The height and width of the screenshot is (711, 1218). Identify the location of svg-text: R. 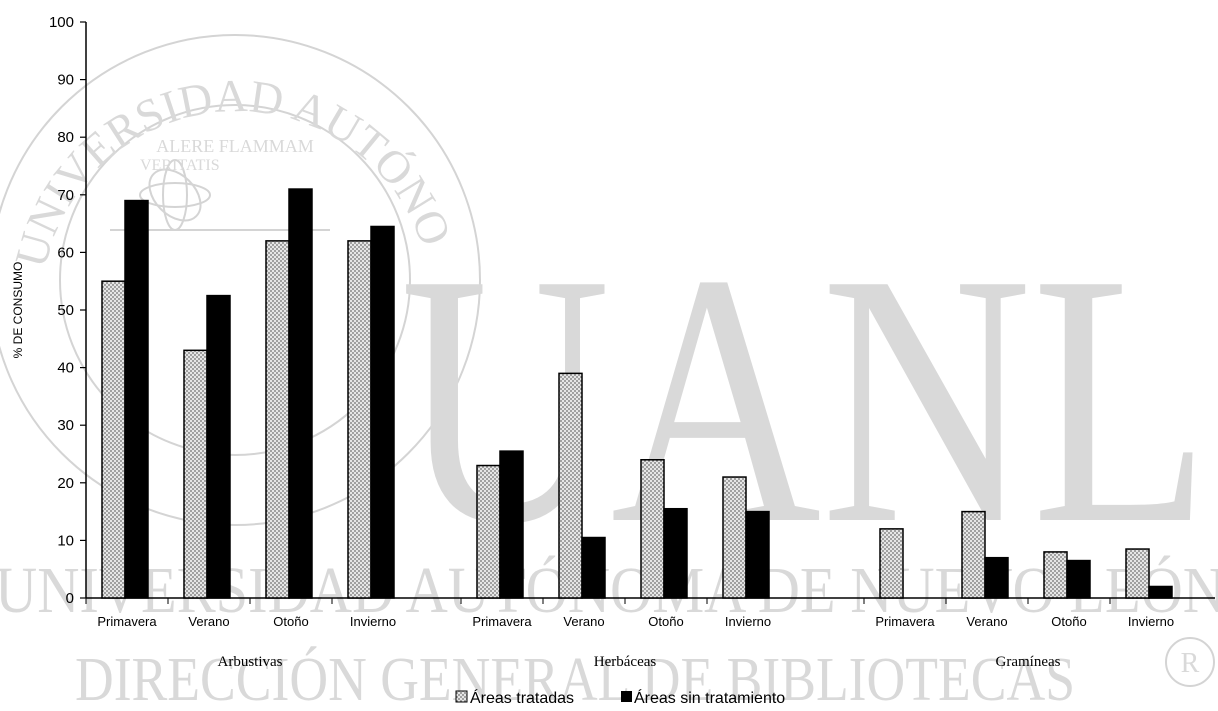
(1190, 663).